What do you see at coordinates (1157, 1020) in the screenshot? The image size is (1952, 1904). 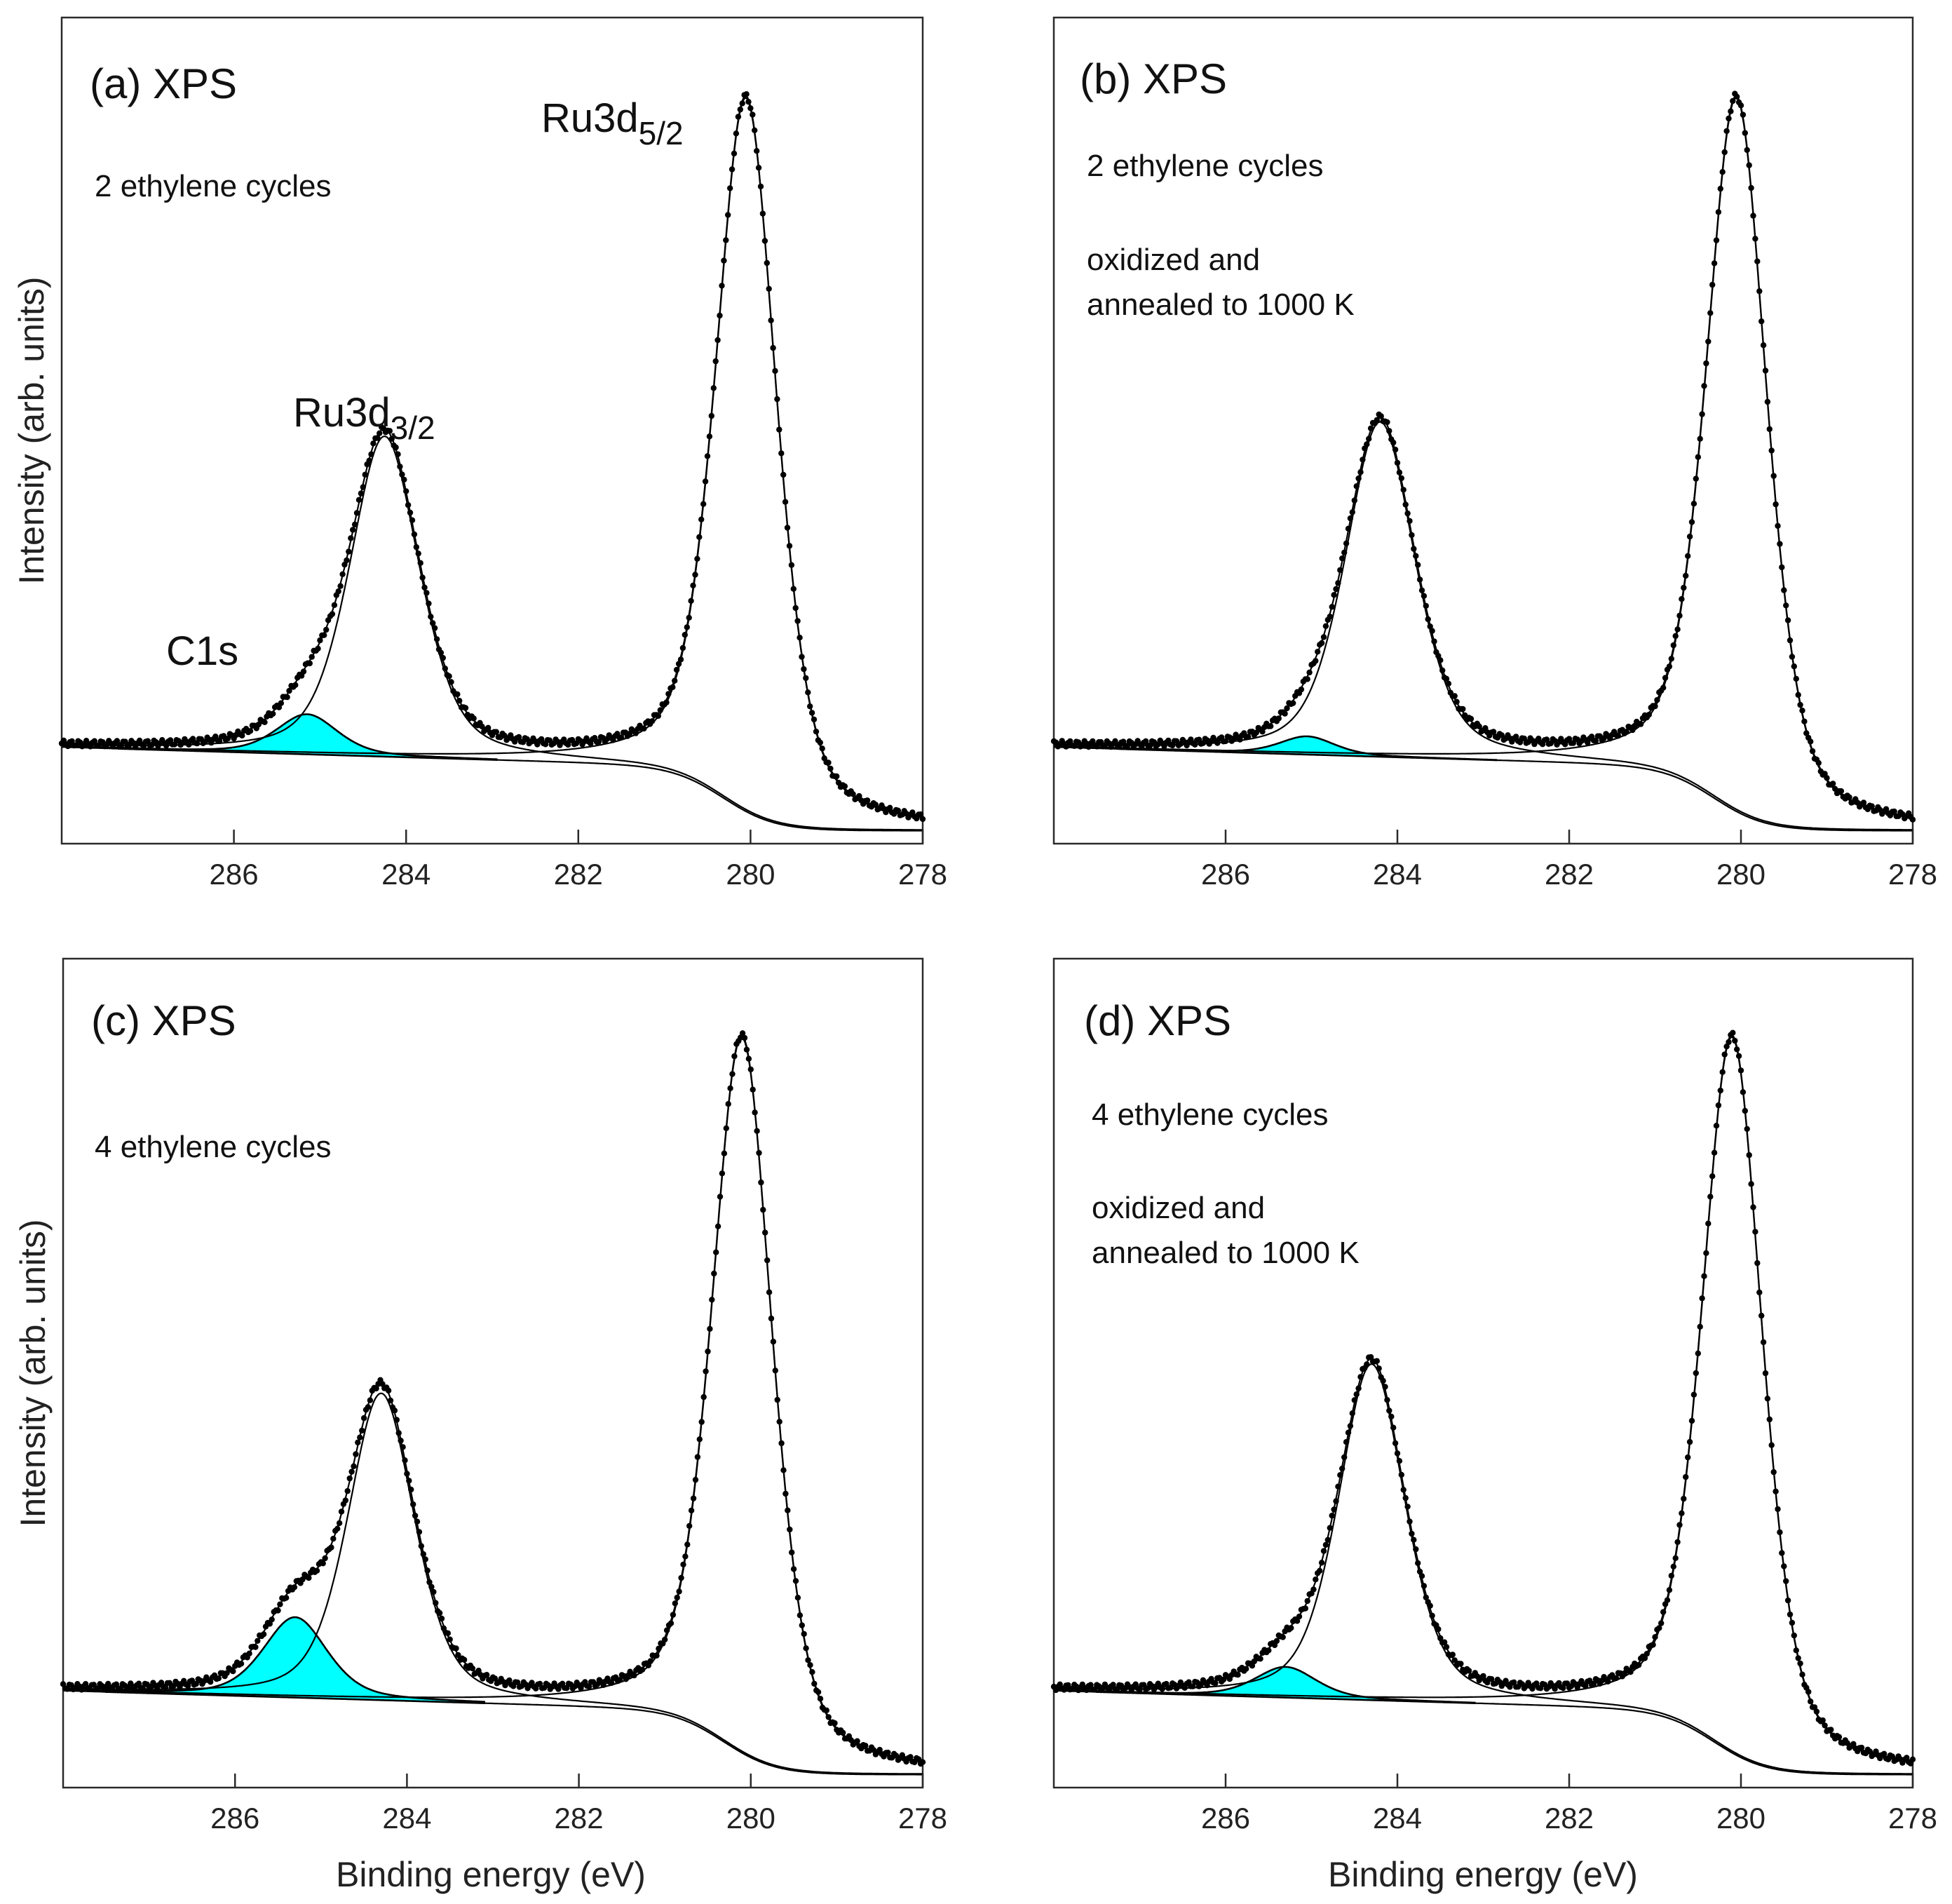 I see `panel-d-title: (d) XPS` at bounding box center [1157, 1020].